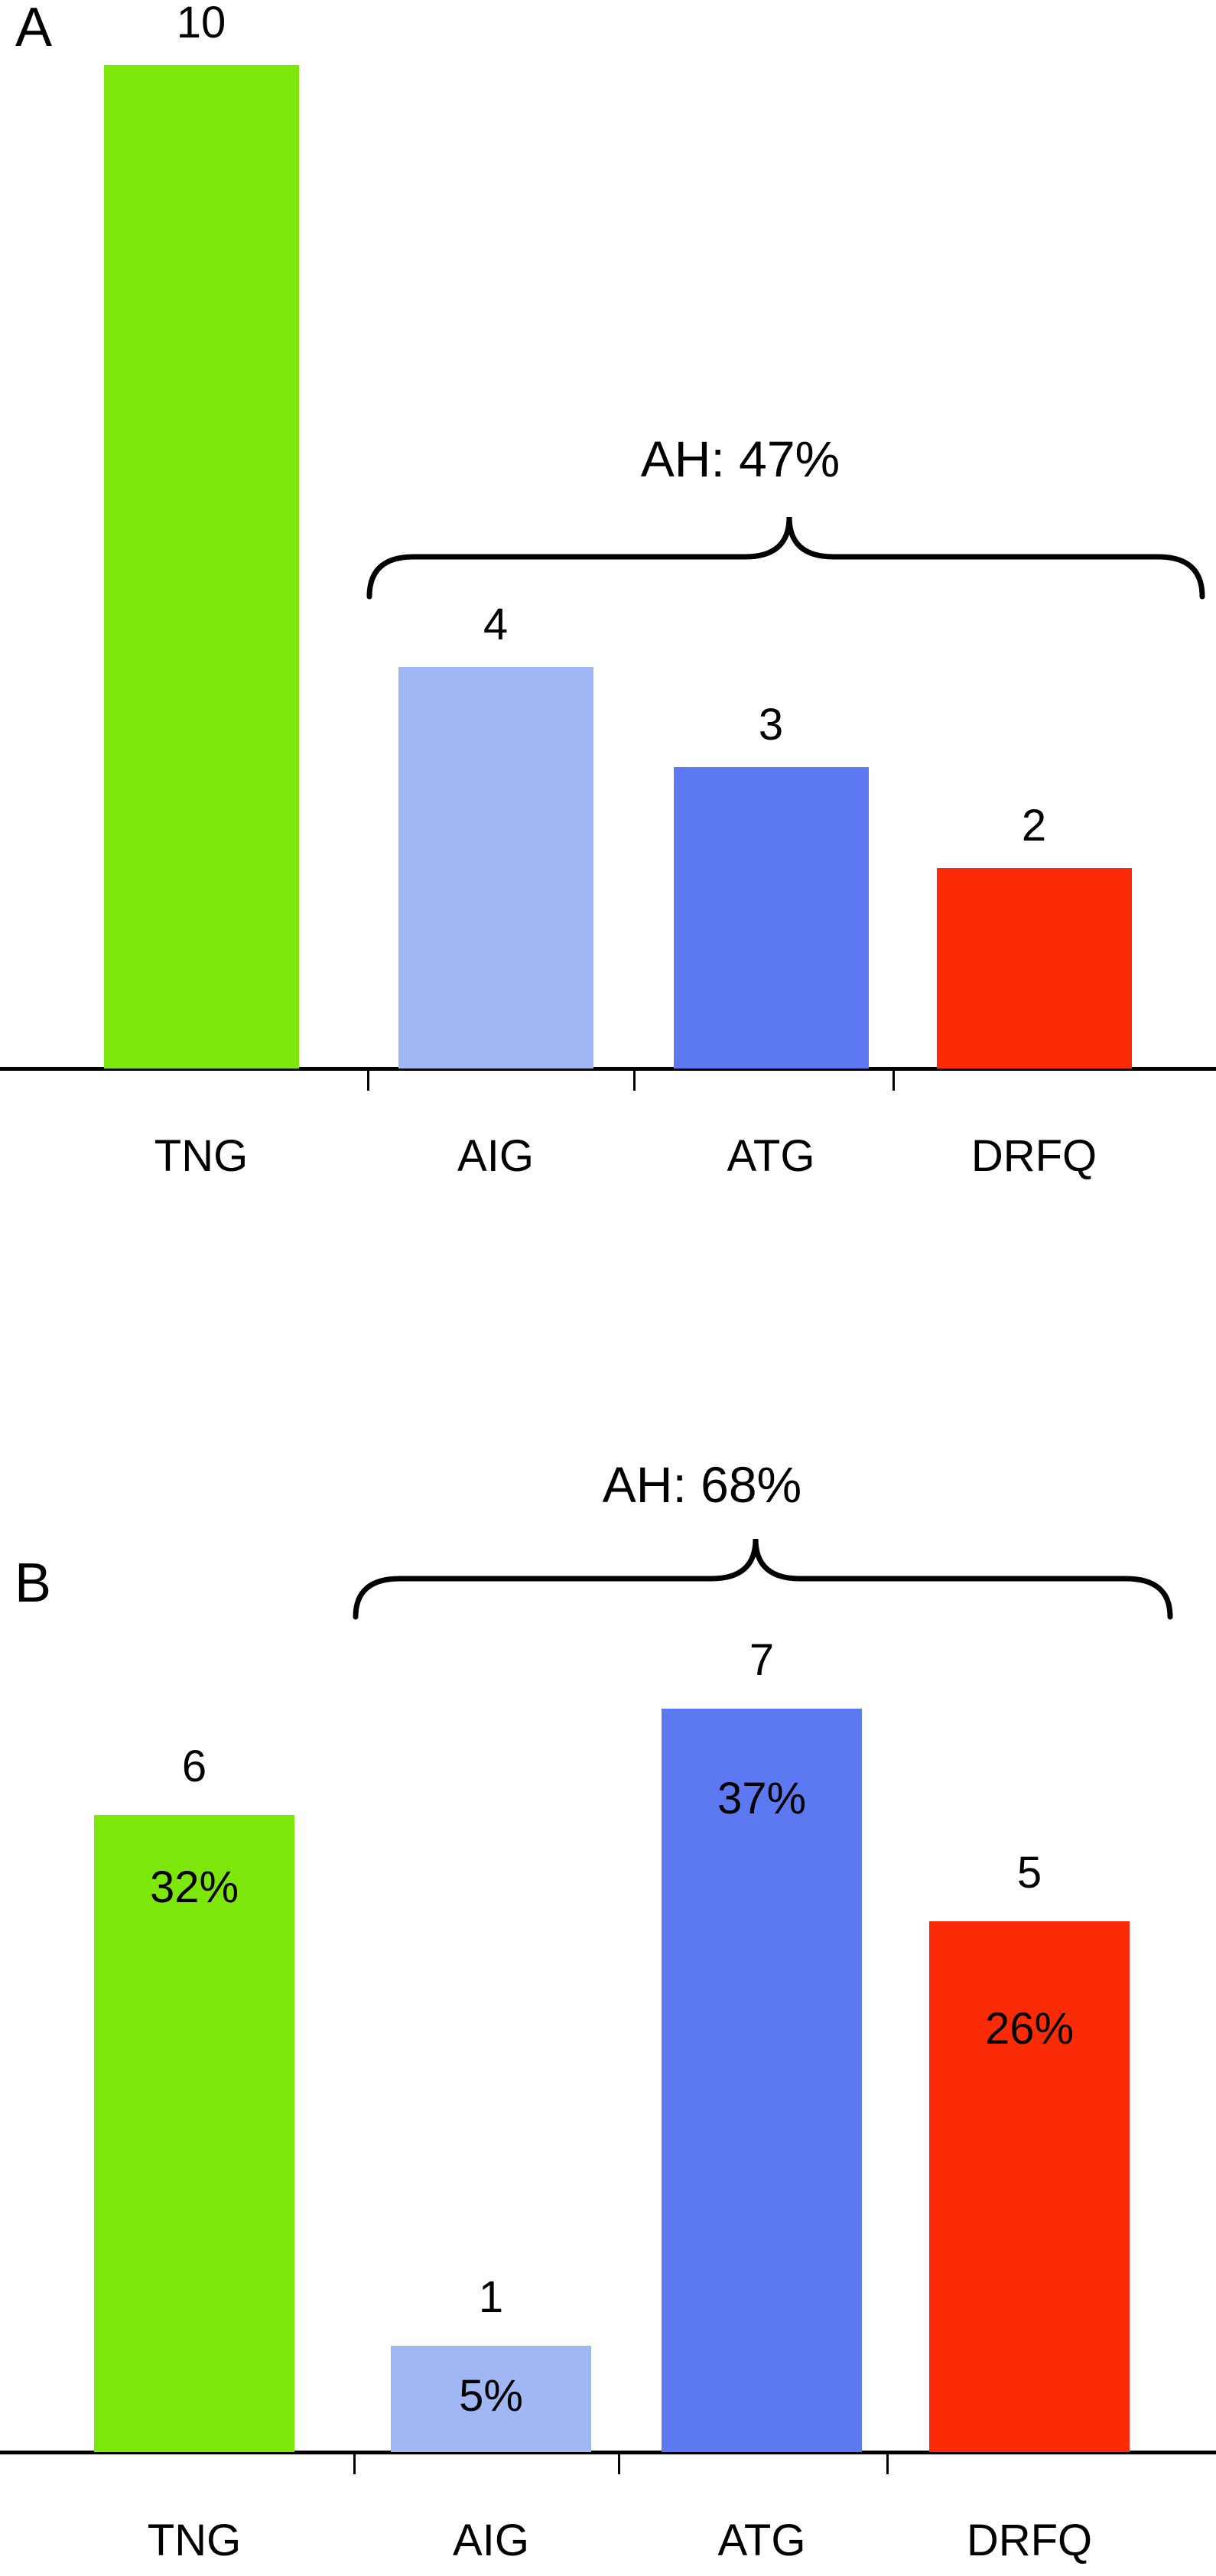  What do you see at coordinates (194, 2133) in the screenshot?
I see `bar-tng-panel-b` at bounding box center [194, 2133].